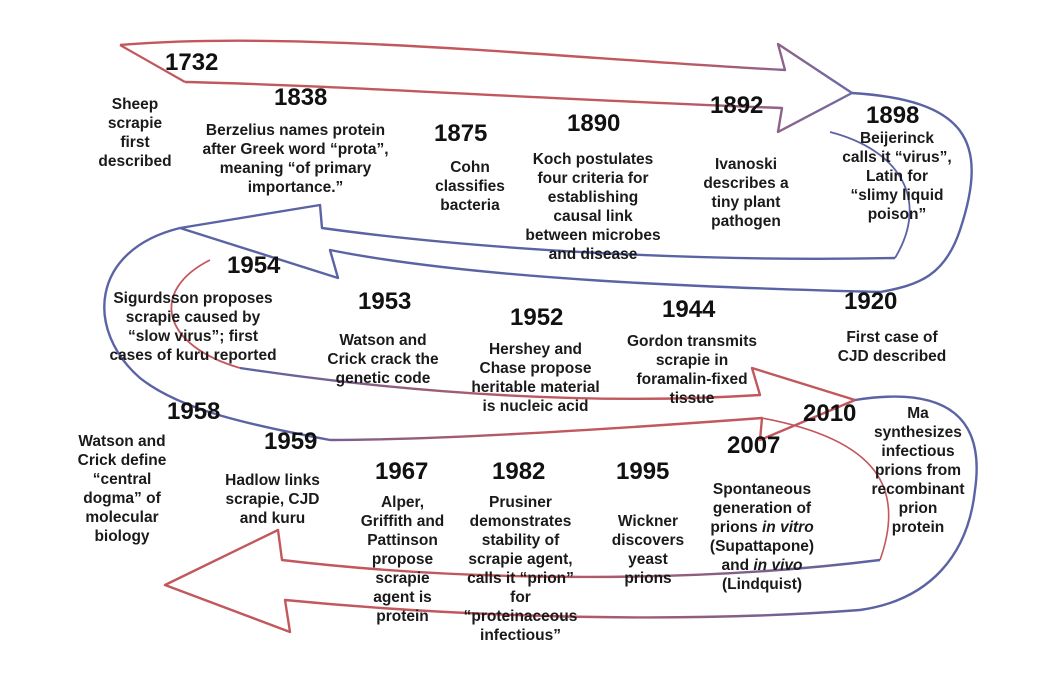 The width and height of the screenshot is (1064, 700). Describe the element at coordinates (648, 550) in the screenshot. I see `event-description: Wickner discovers yeast prions` at that location.